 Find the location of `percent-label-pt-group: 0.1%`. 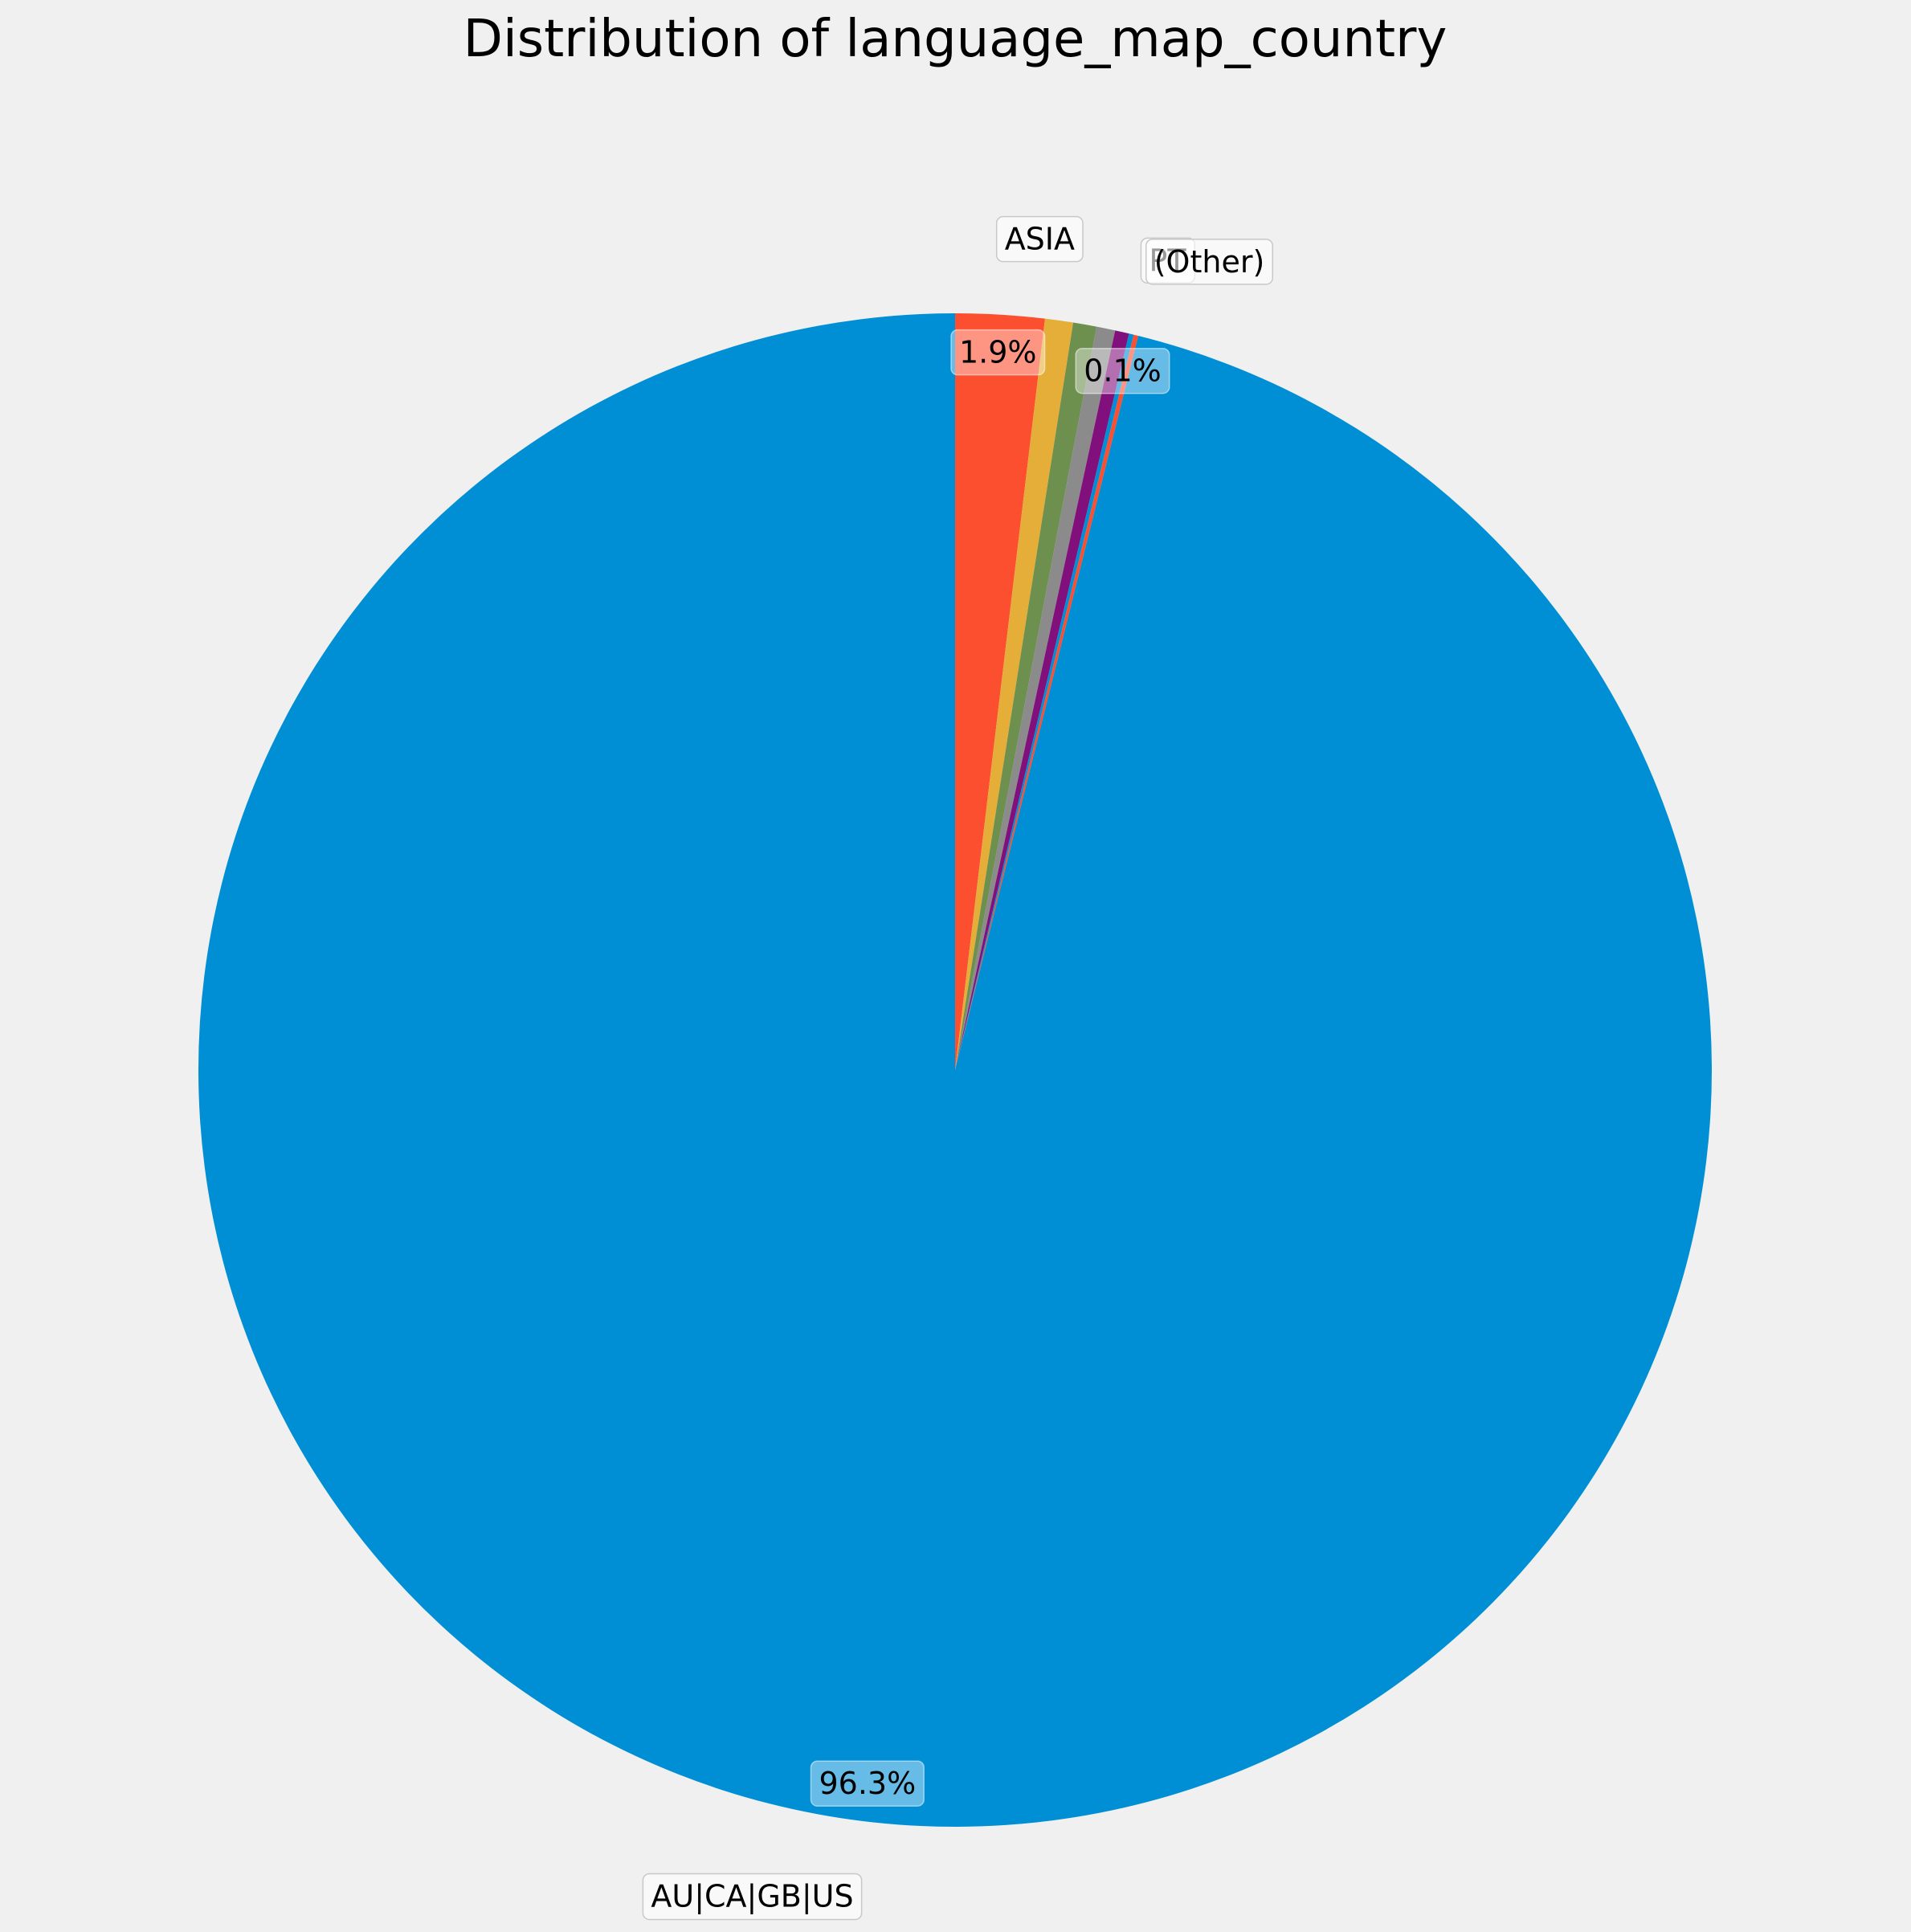

percent-label-pt-group: 0.1% is located at coordinates (1122, 371).